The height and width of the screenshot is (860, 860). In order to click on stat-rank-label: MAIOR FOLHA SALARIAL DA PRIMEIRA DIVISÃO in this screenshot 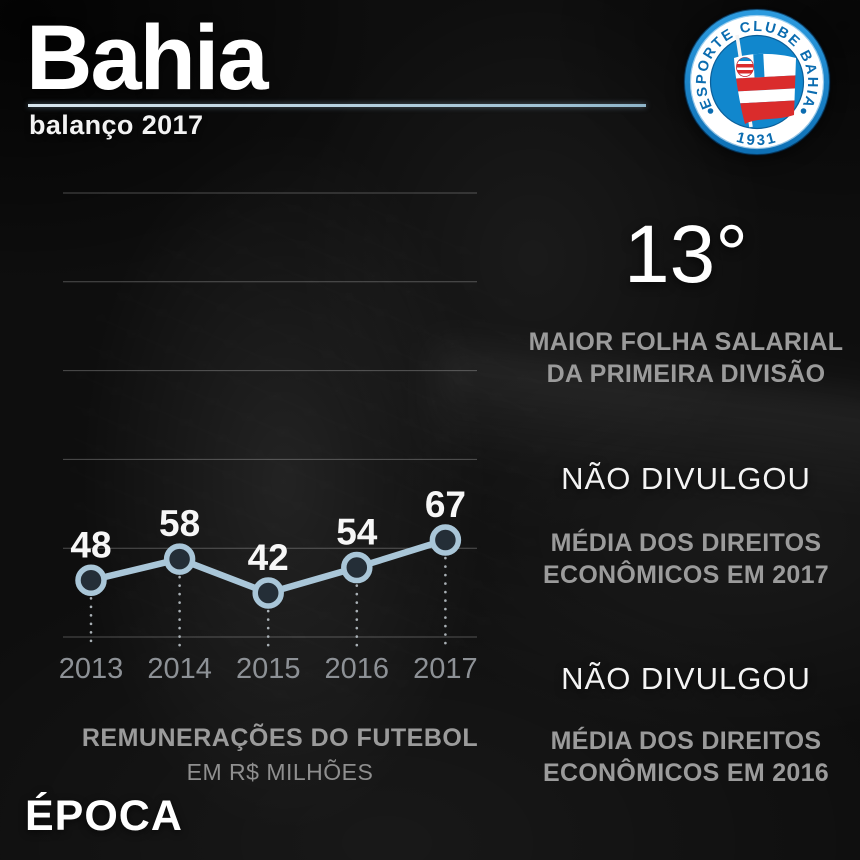, I will do `click(683, 358)`.